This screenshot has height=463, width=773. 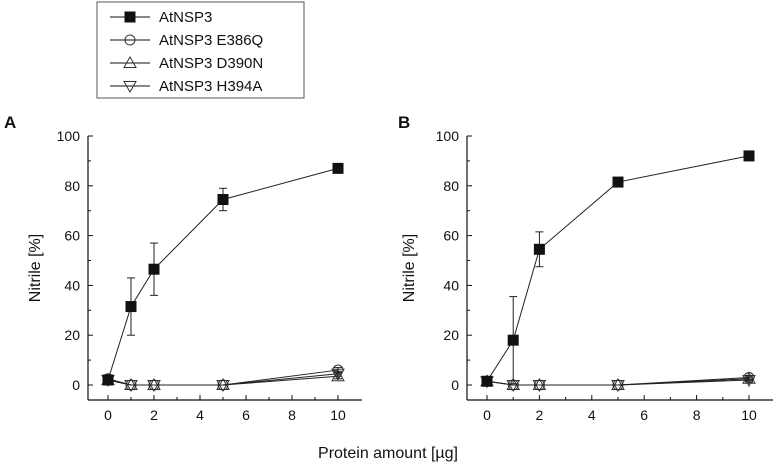 I want to click on series-atnsp3-e386q, so click(x=223, y=377).